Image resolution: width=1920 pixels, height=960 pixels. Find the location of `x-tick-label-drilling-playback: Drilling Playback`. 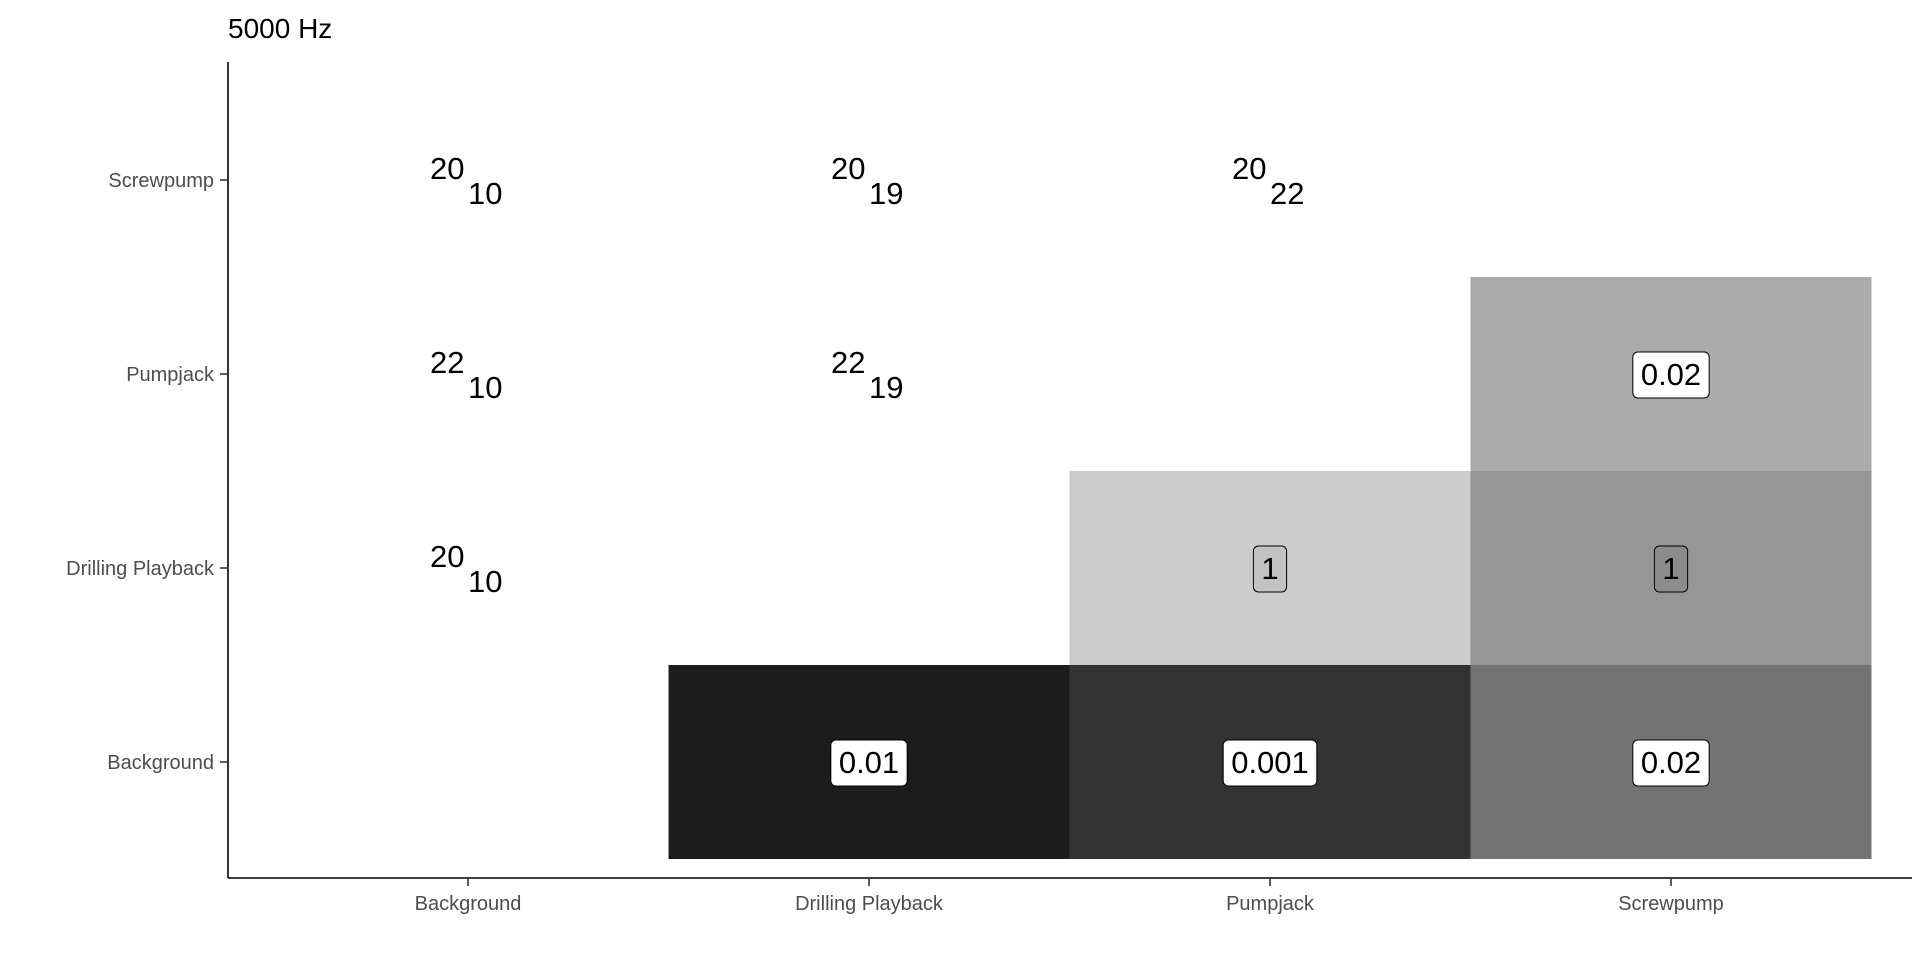

x-tick-label-drilling-playback: Drilling Playback is located at coordinates (869, 904).